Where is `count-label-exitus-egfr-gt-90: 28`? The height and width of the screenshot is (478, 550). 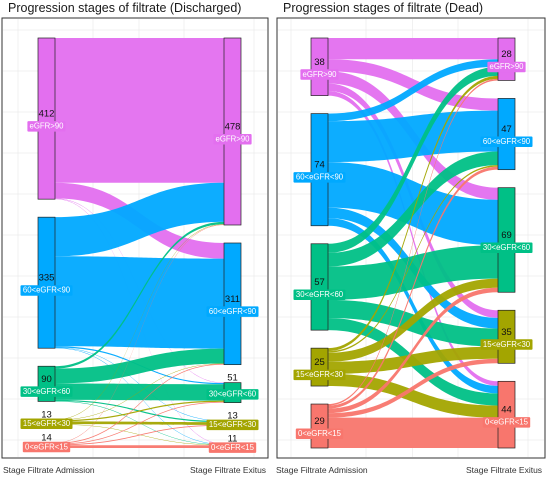
count-label-exitus-egfr-gt-90: 28 is located at coordinates (506, 54).